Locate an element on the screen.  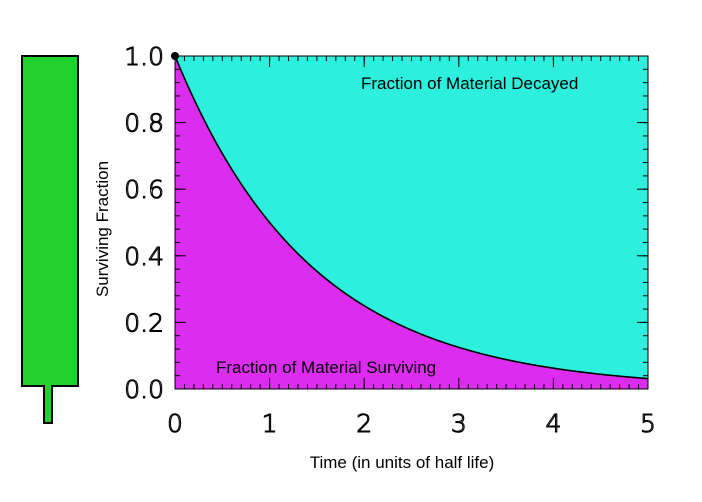
decayed-region-label: Fraction of Material Decayed is located at coordinates (469, 83).